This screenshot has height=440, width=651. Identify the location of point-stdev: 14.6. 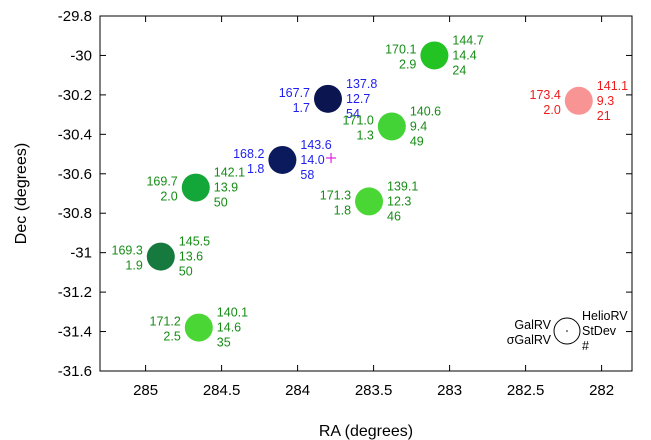
(229, 328).